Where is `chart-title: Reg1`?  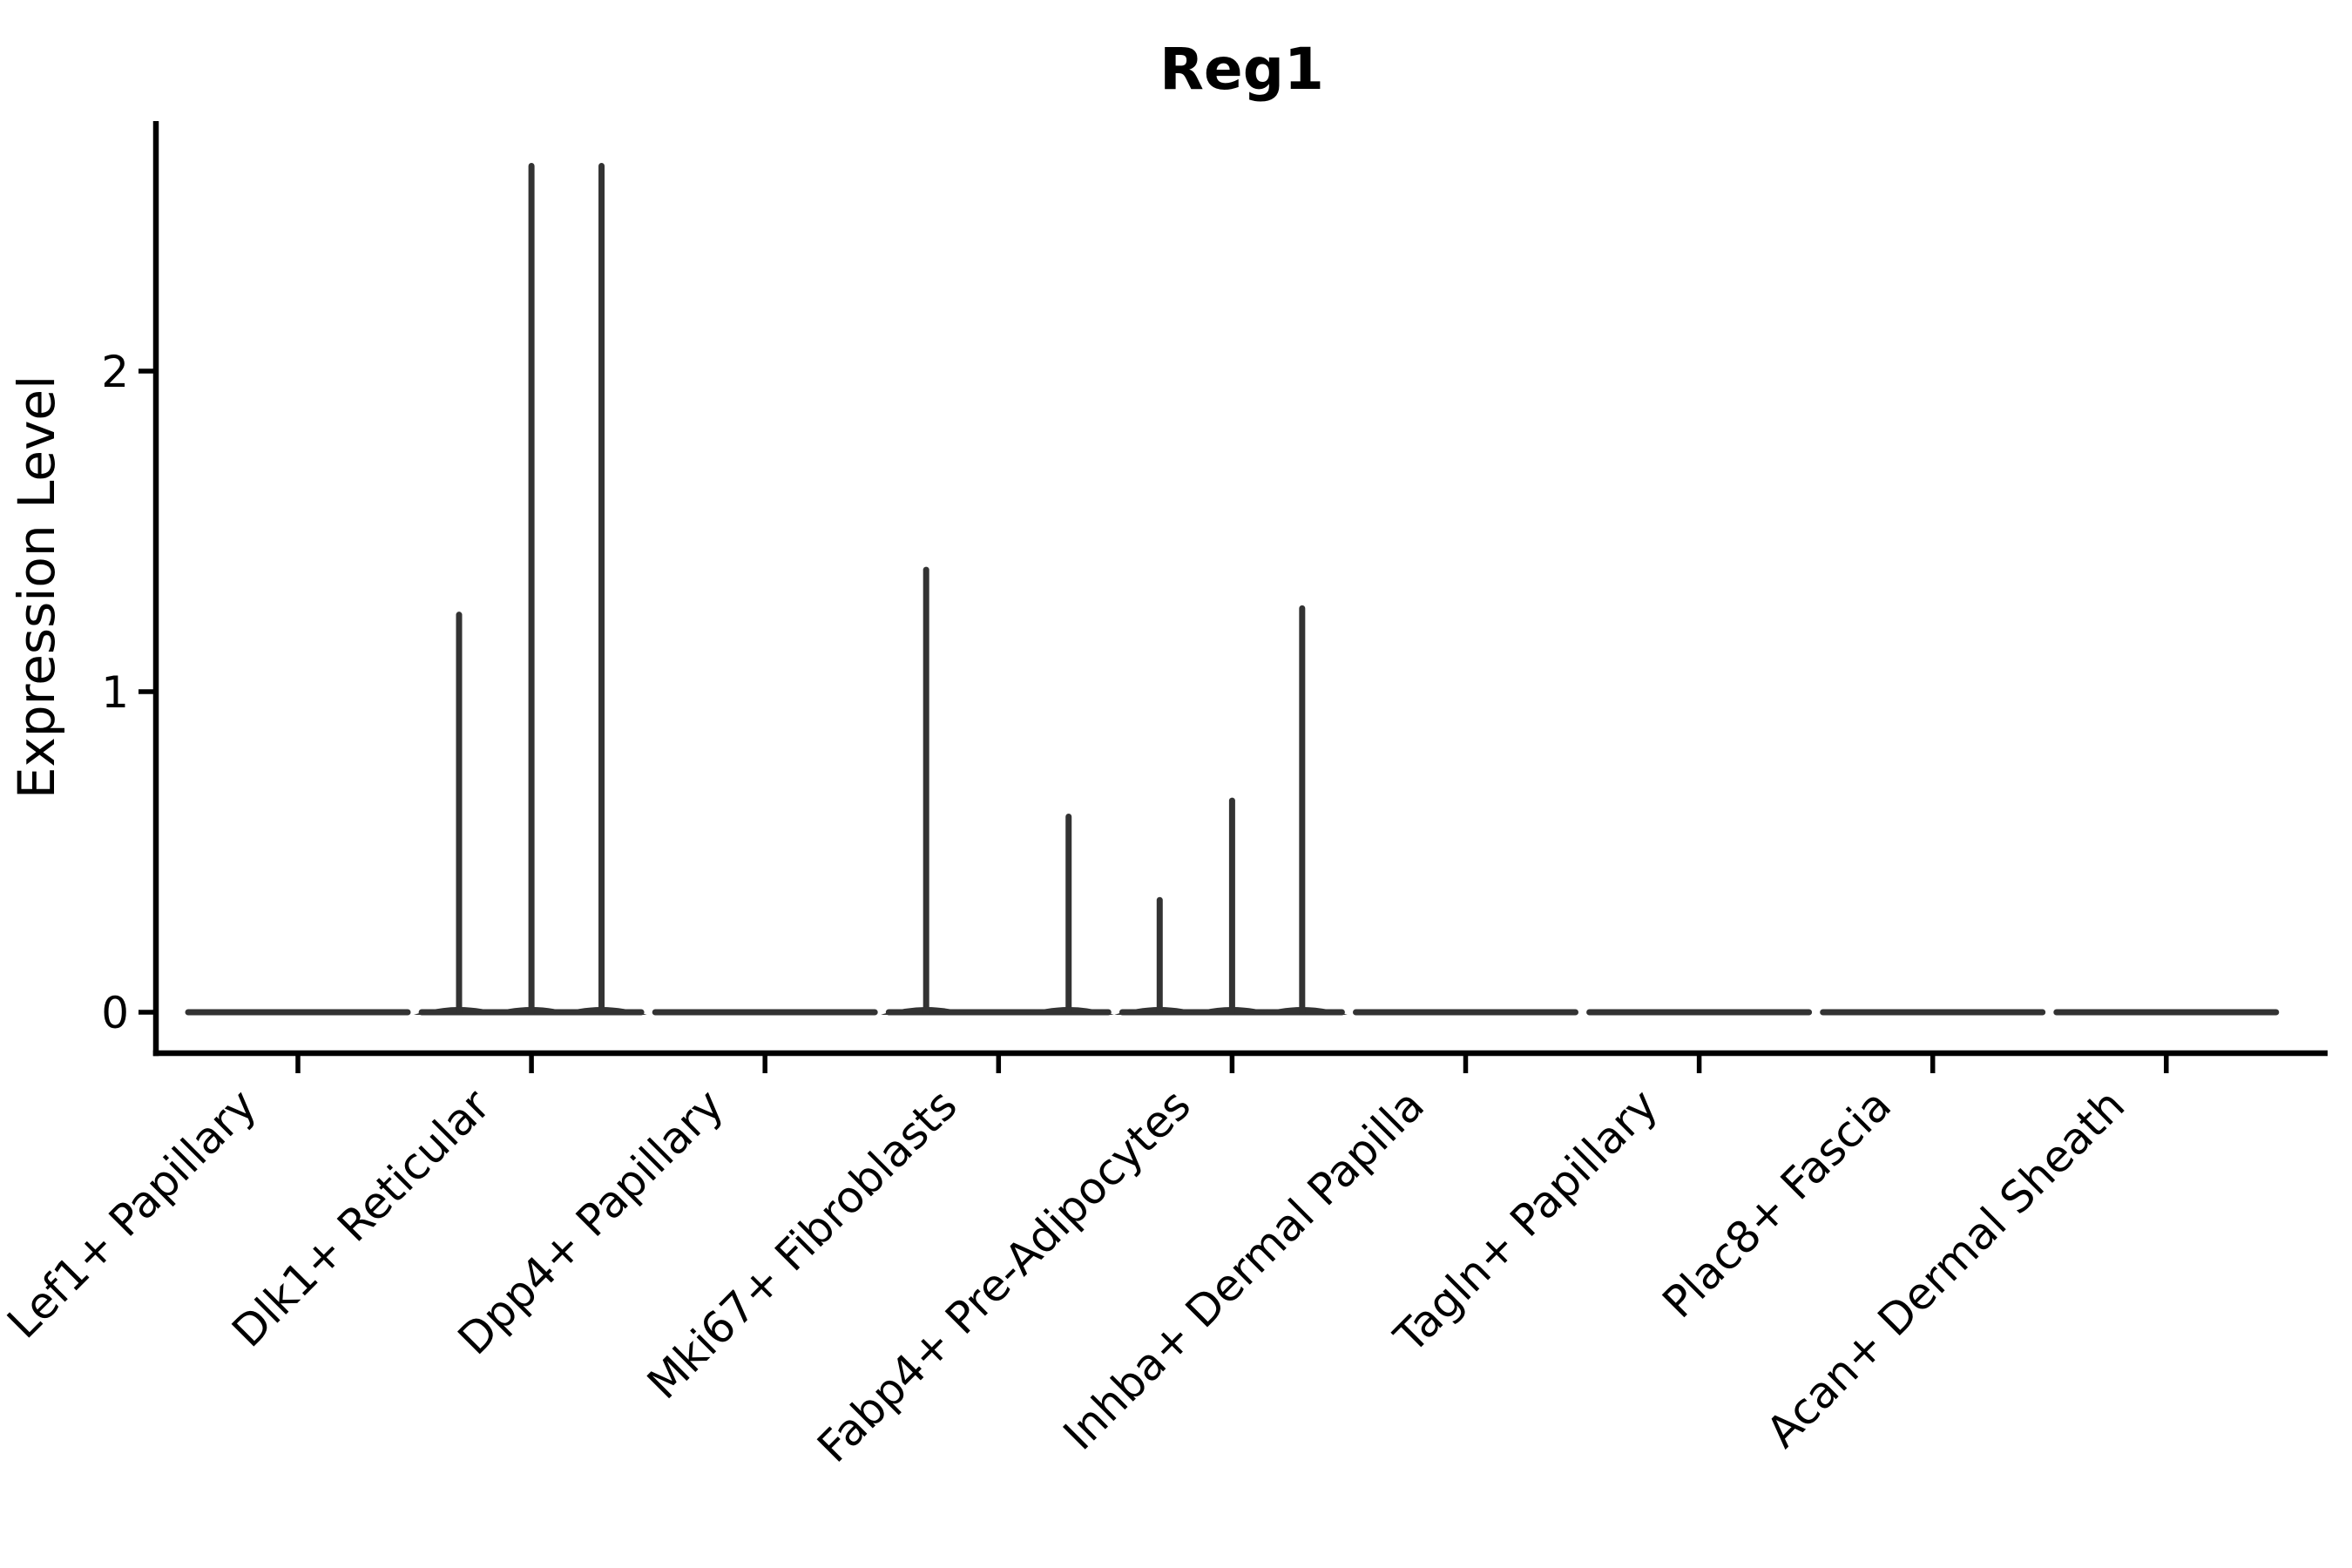 chart-title: Reg1 is located at coordinates (1241, 69).